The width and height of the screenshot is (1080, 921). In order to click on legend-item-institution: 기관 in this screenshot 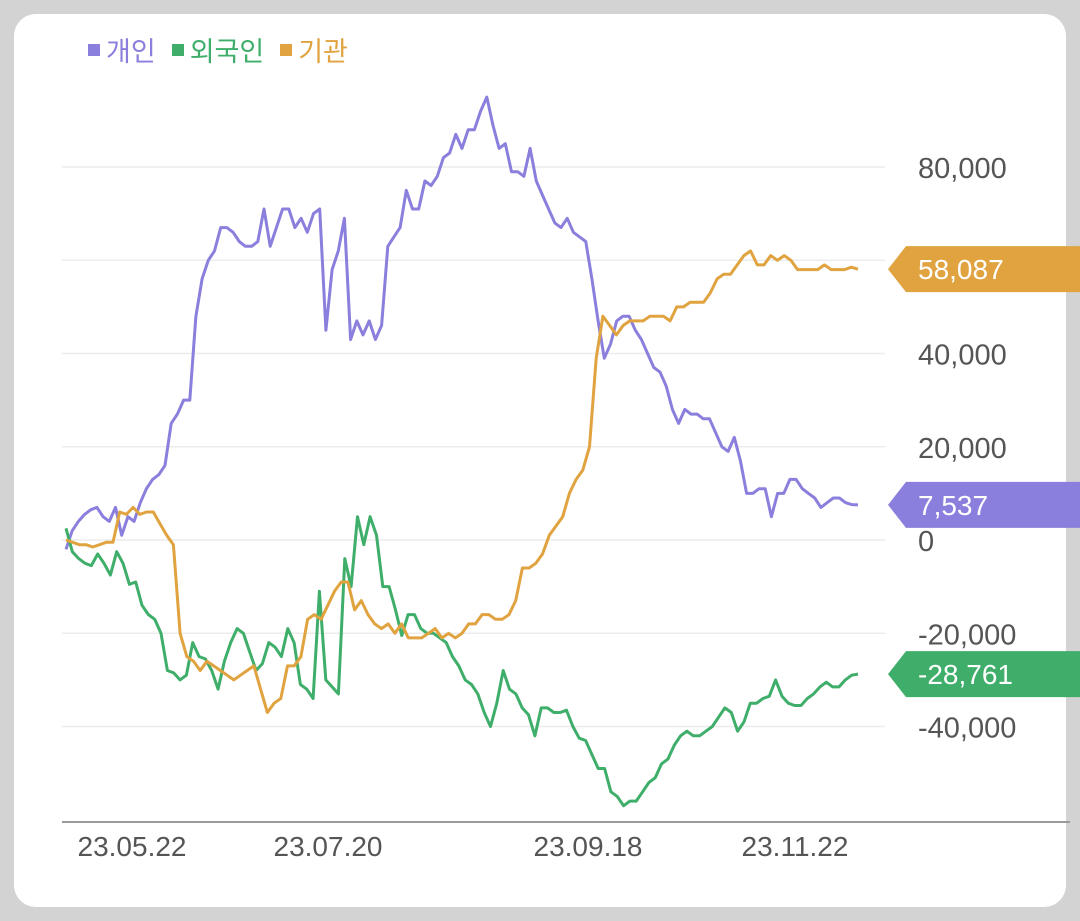, I will do `click(314, 49)`.